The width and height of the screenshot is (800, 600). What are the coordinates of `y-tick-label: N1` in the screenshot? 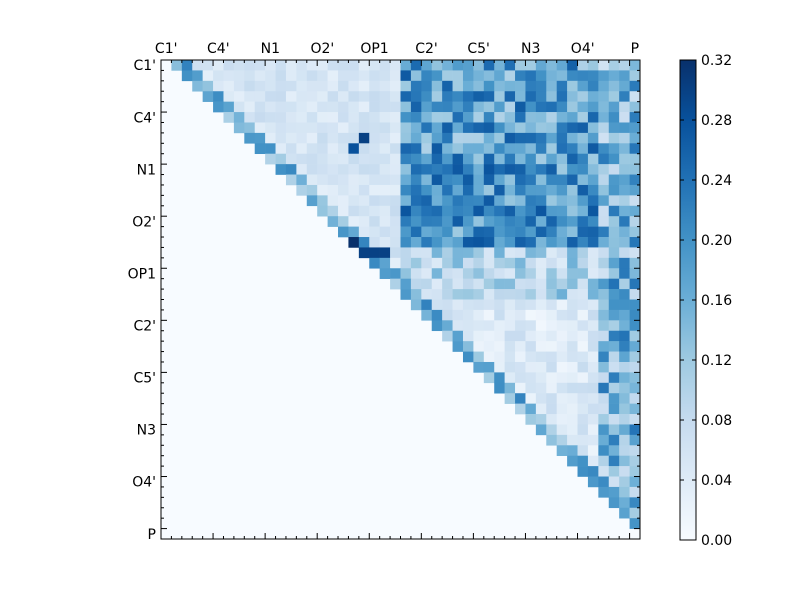 It's located at (146, 170).